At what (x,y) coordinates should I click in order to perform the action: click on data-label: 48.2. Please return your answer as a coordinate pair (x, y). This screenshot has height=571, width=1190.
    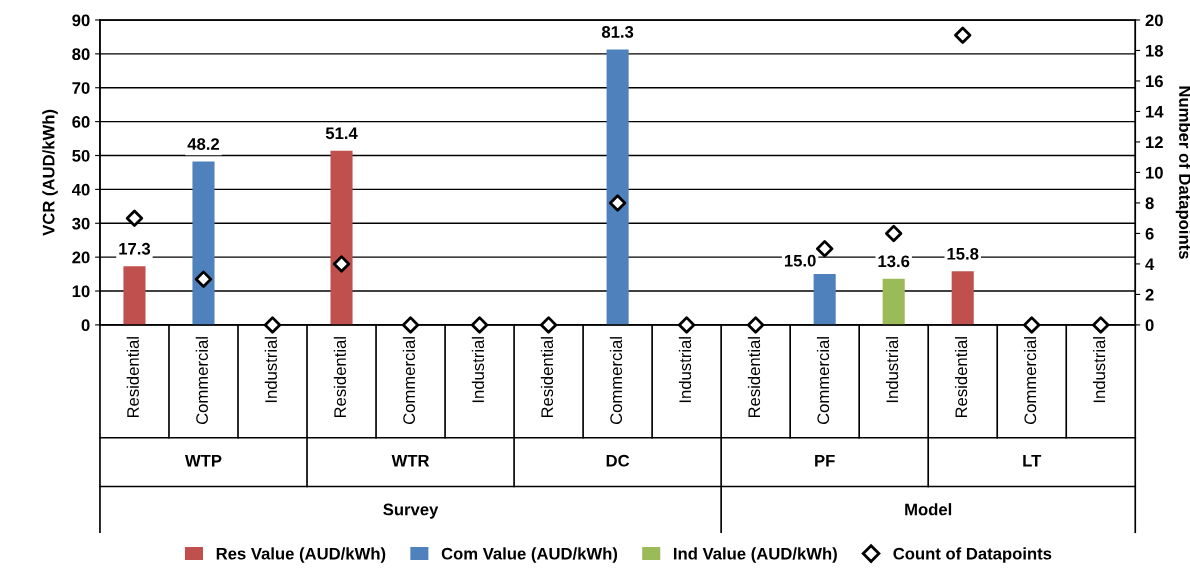
    Looking at the image, I should click on (203, 144).